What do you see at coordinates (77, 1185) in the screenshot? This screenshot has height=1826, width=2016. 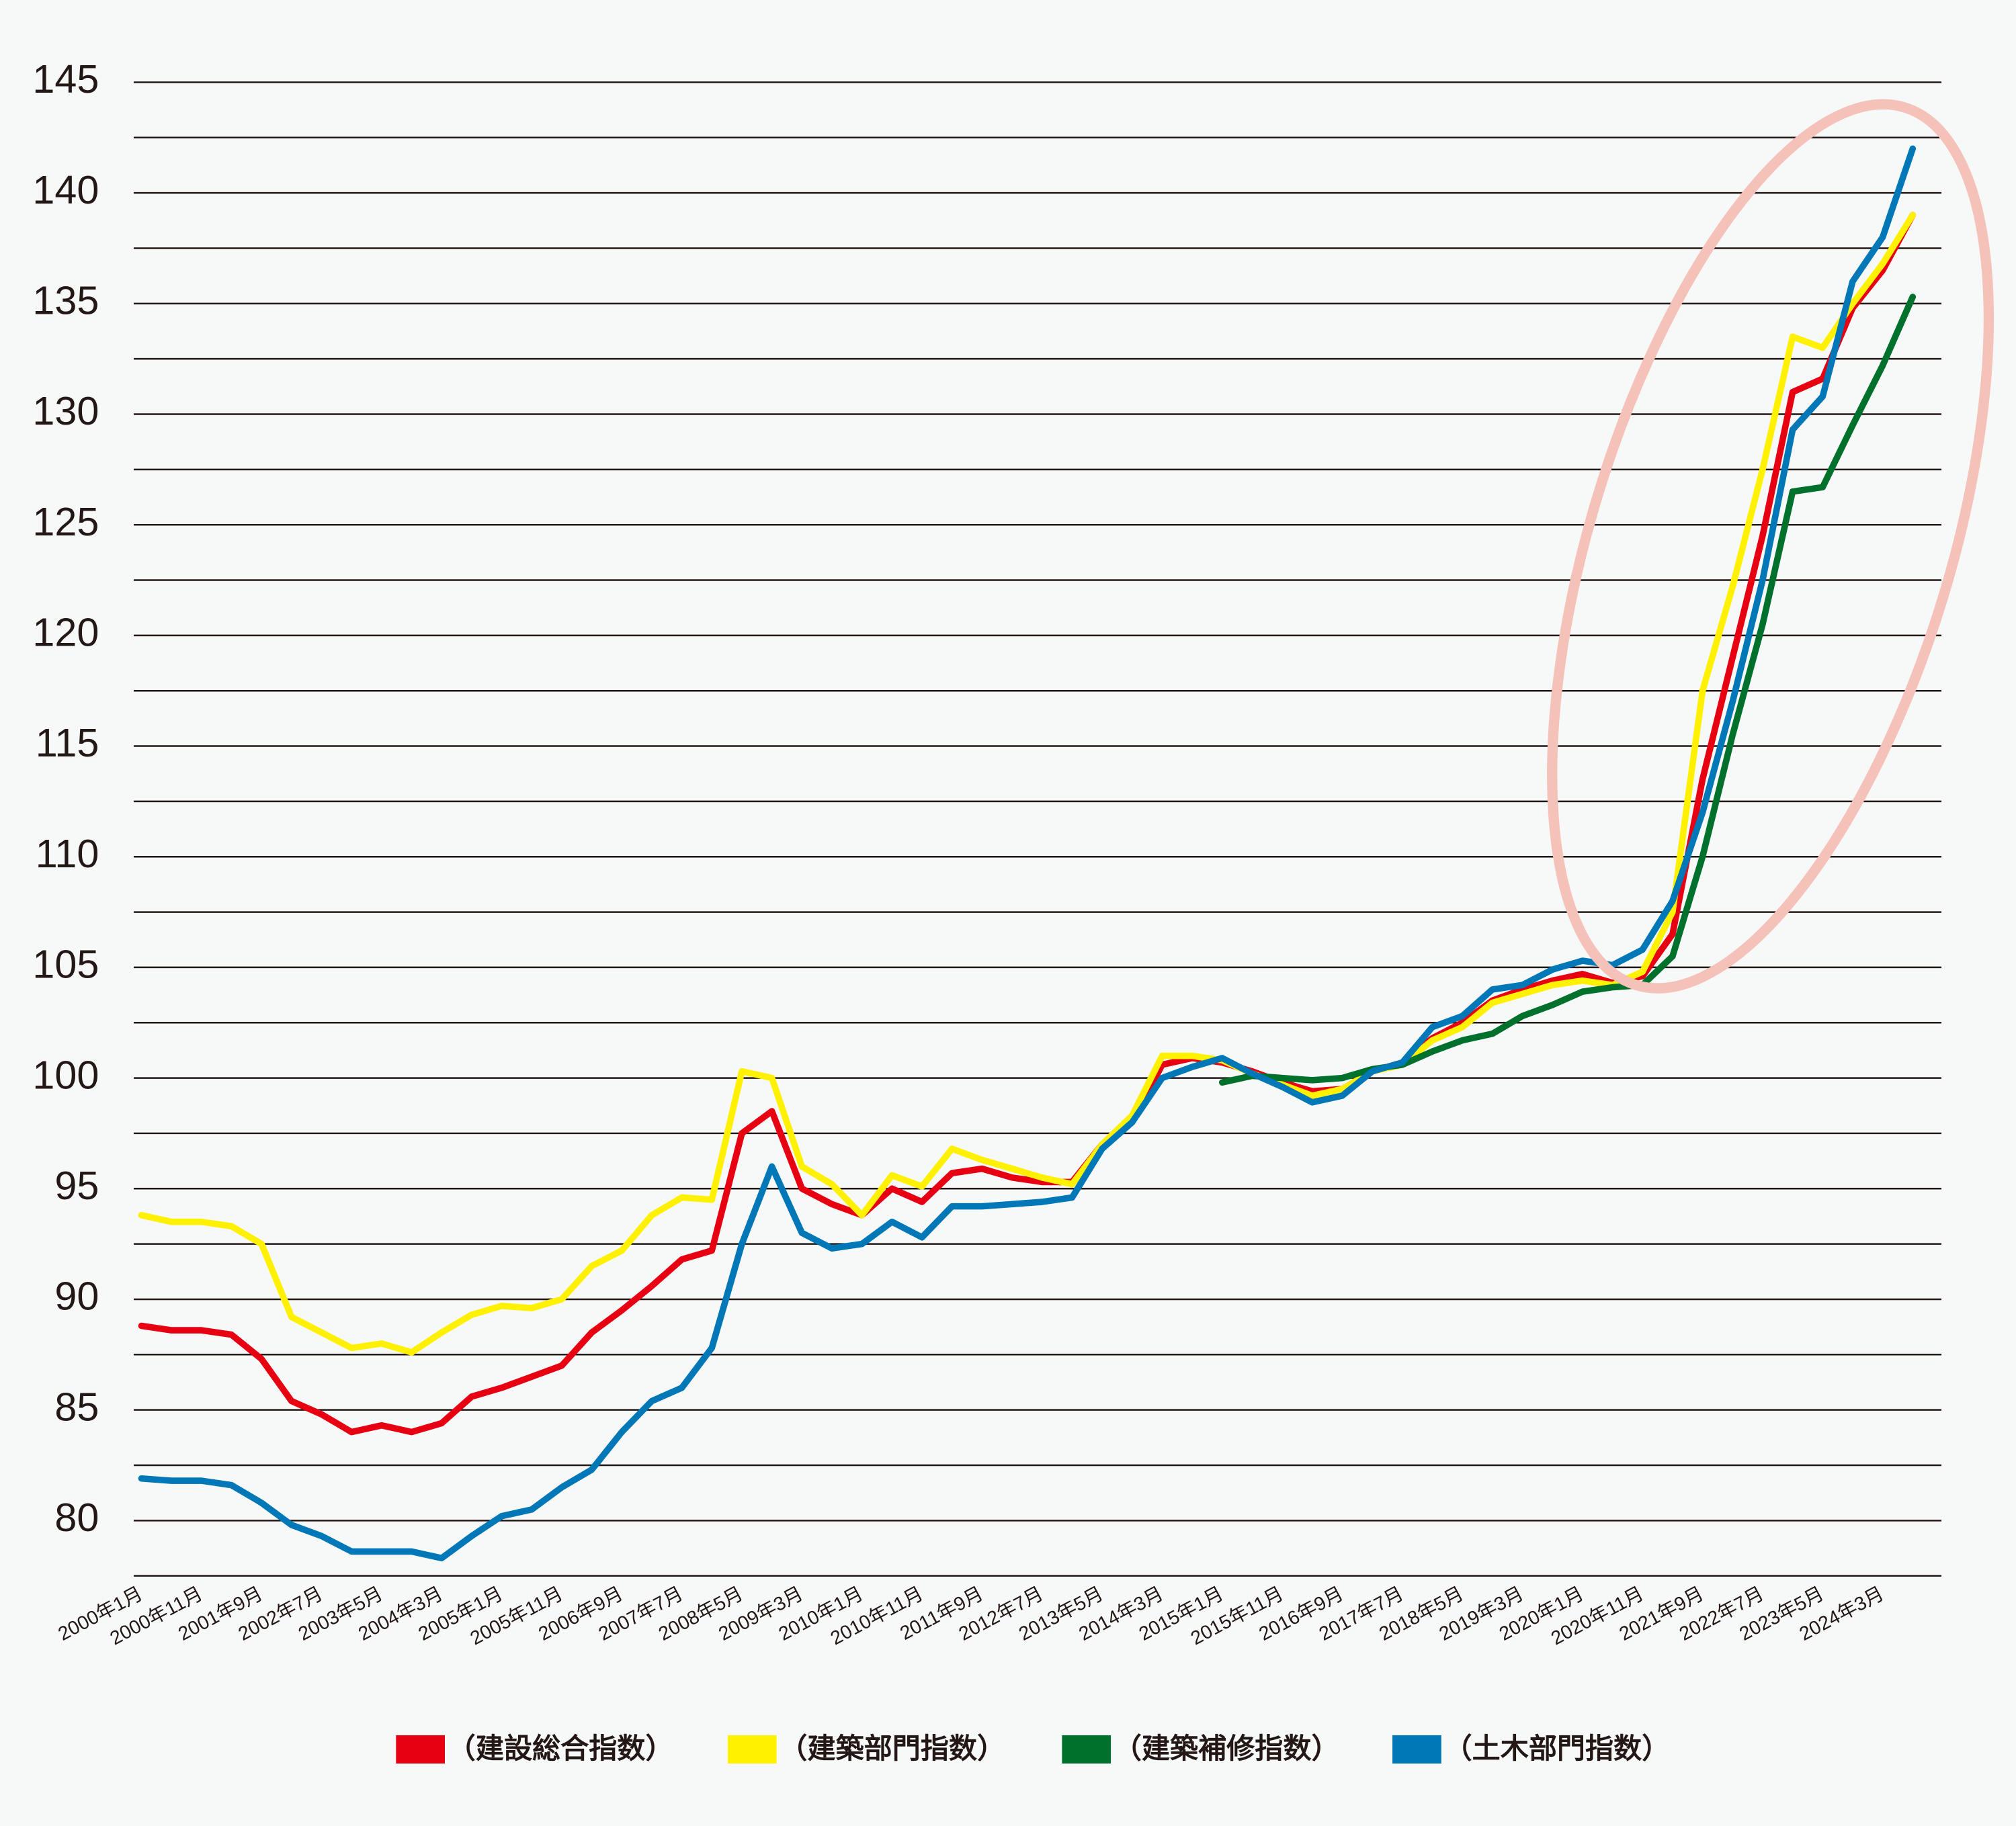 I see `y-tick-label: 95` at bounding box center [77, 1185].